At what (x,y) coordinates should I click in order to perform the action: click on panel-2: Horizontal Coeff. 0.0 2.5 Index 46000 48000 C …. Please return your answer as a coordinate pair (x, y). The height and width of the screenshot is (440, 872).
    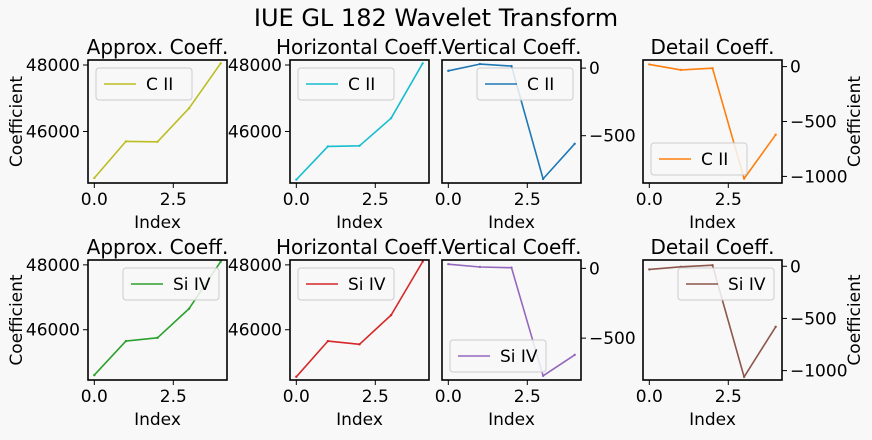
    Looking at the image, I should click on (335, 134).